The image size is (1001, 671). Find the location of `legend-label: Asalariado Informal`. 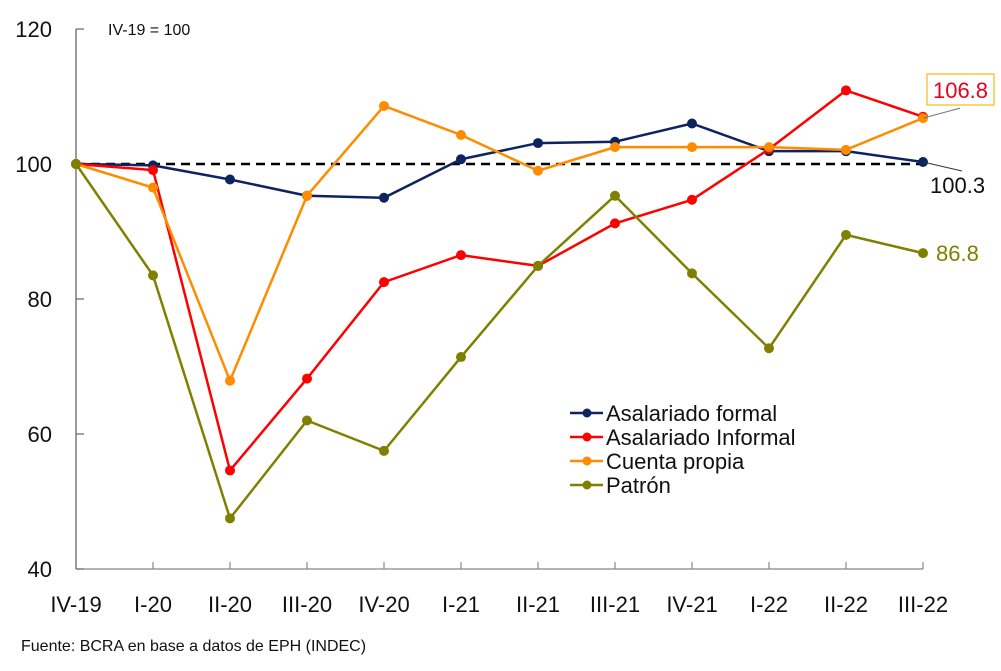

legend-label: Asalariado Informal is located at coordinates (701, 437).